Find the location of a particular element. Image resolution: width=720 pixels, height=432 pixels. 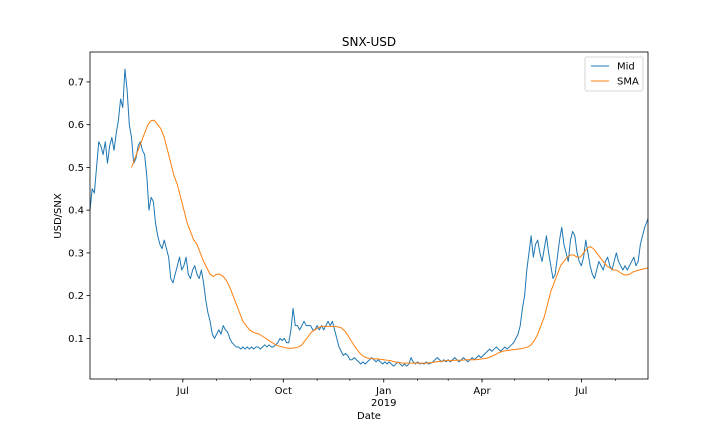

legend-label-sma: SMA is located at coordinates (628, 82).